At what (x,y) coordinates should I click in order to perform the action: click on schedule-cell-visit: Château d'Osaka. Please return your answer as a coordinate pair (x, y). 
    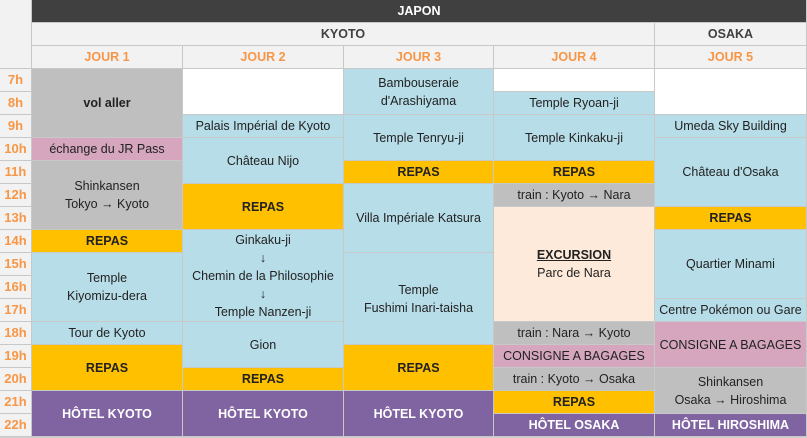
    Looking at the image, I should click on (731, 172).